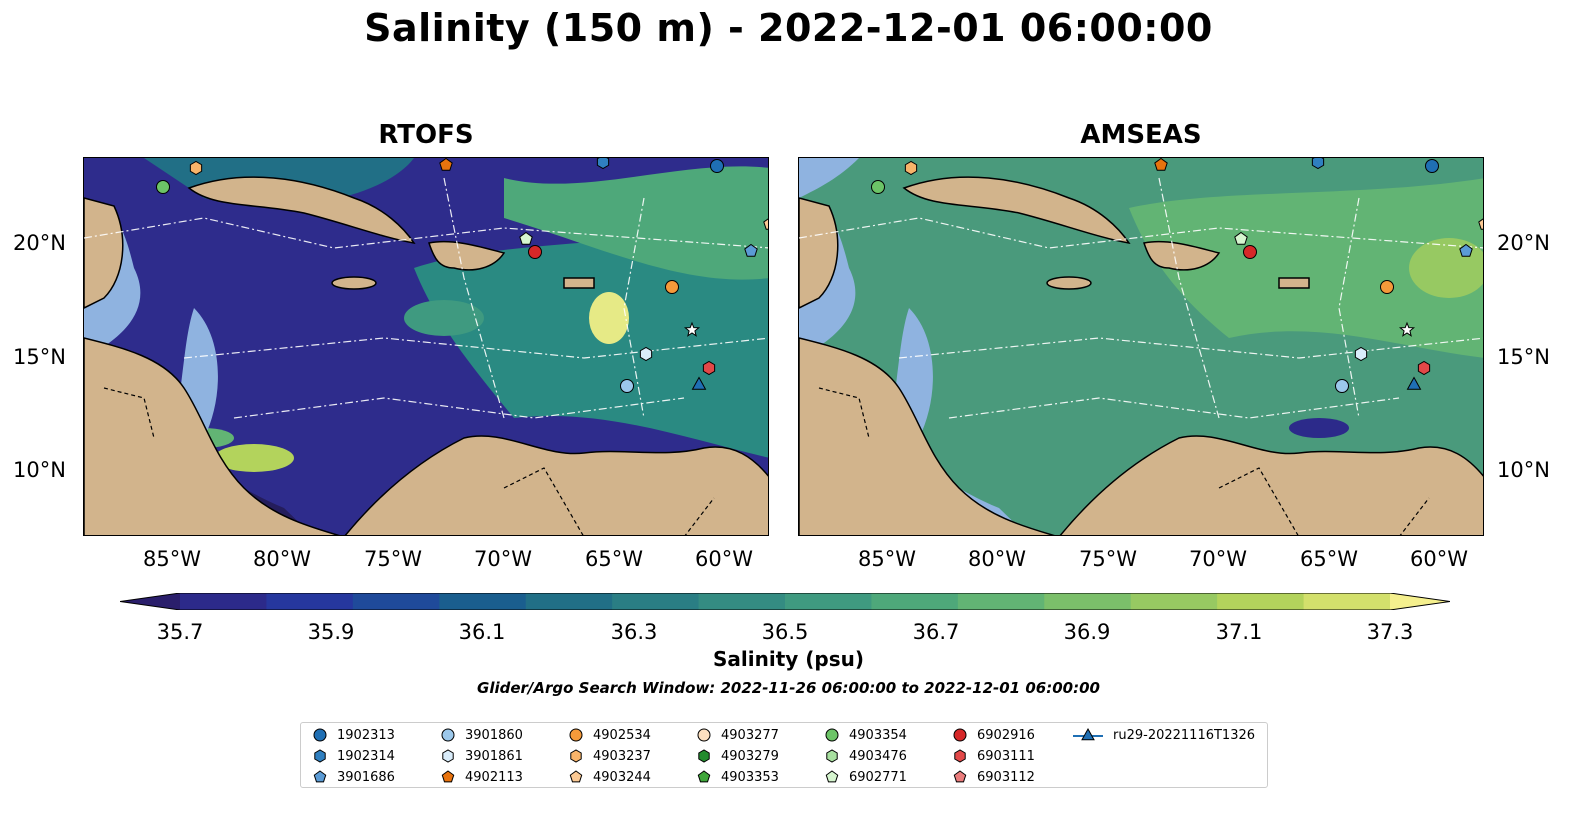  What do you see at coordinates (39, 357) in the screenshot?
I see `lat-label: 15°N` at bounding box center [39, 357].